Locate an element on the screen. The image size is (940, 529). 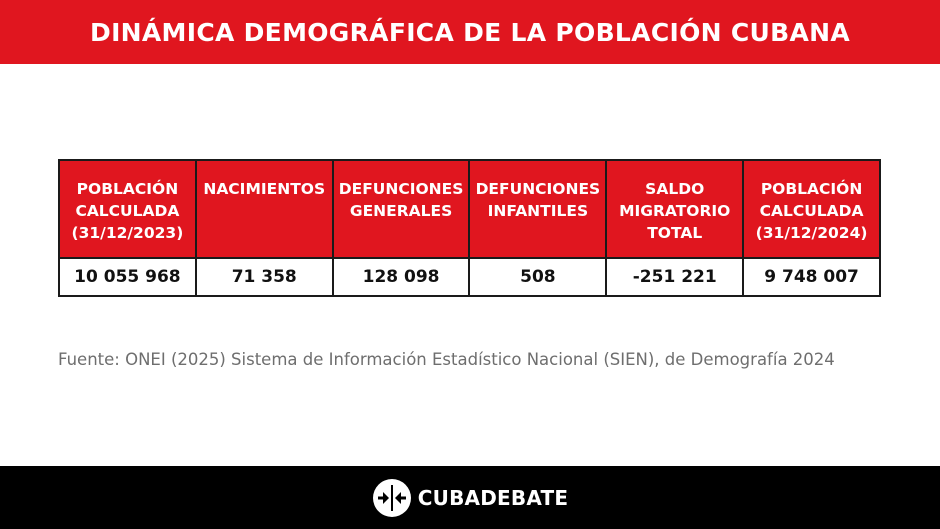
value-population-2023: 10 055 968 is located at coordinates (127, 277).